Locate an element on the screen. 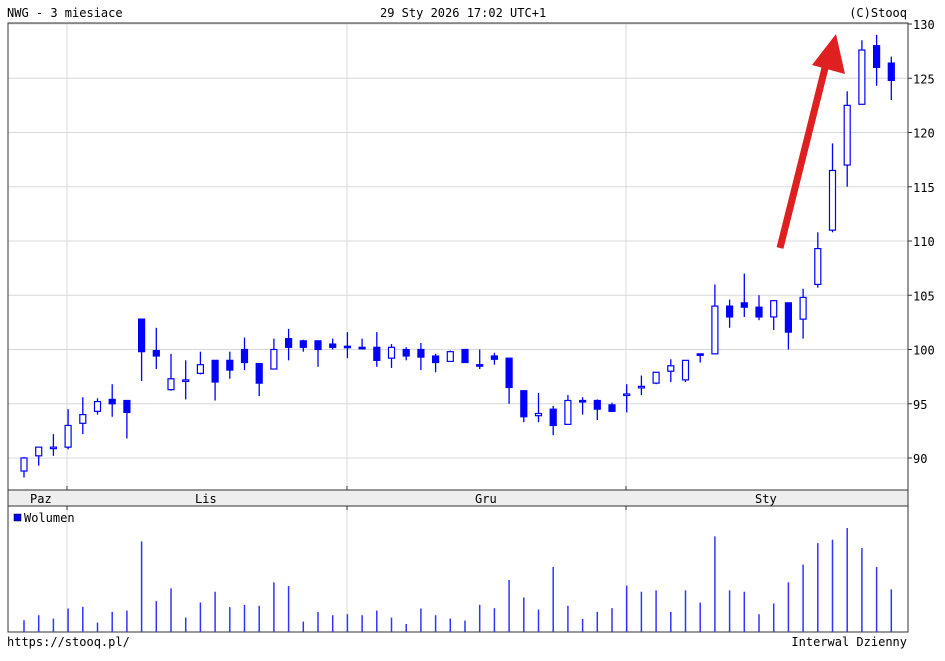  y-tick-label: 105 is located at coordinates (924, 296).